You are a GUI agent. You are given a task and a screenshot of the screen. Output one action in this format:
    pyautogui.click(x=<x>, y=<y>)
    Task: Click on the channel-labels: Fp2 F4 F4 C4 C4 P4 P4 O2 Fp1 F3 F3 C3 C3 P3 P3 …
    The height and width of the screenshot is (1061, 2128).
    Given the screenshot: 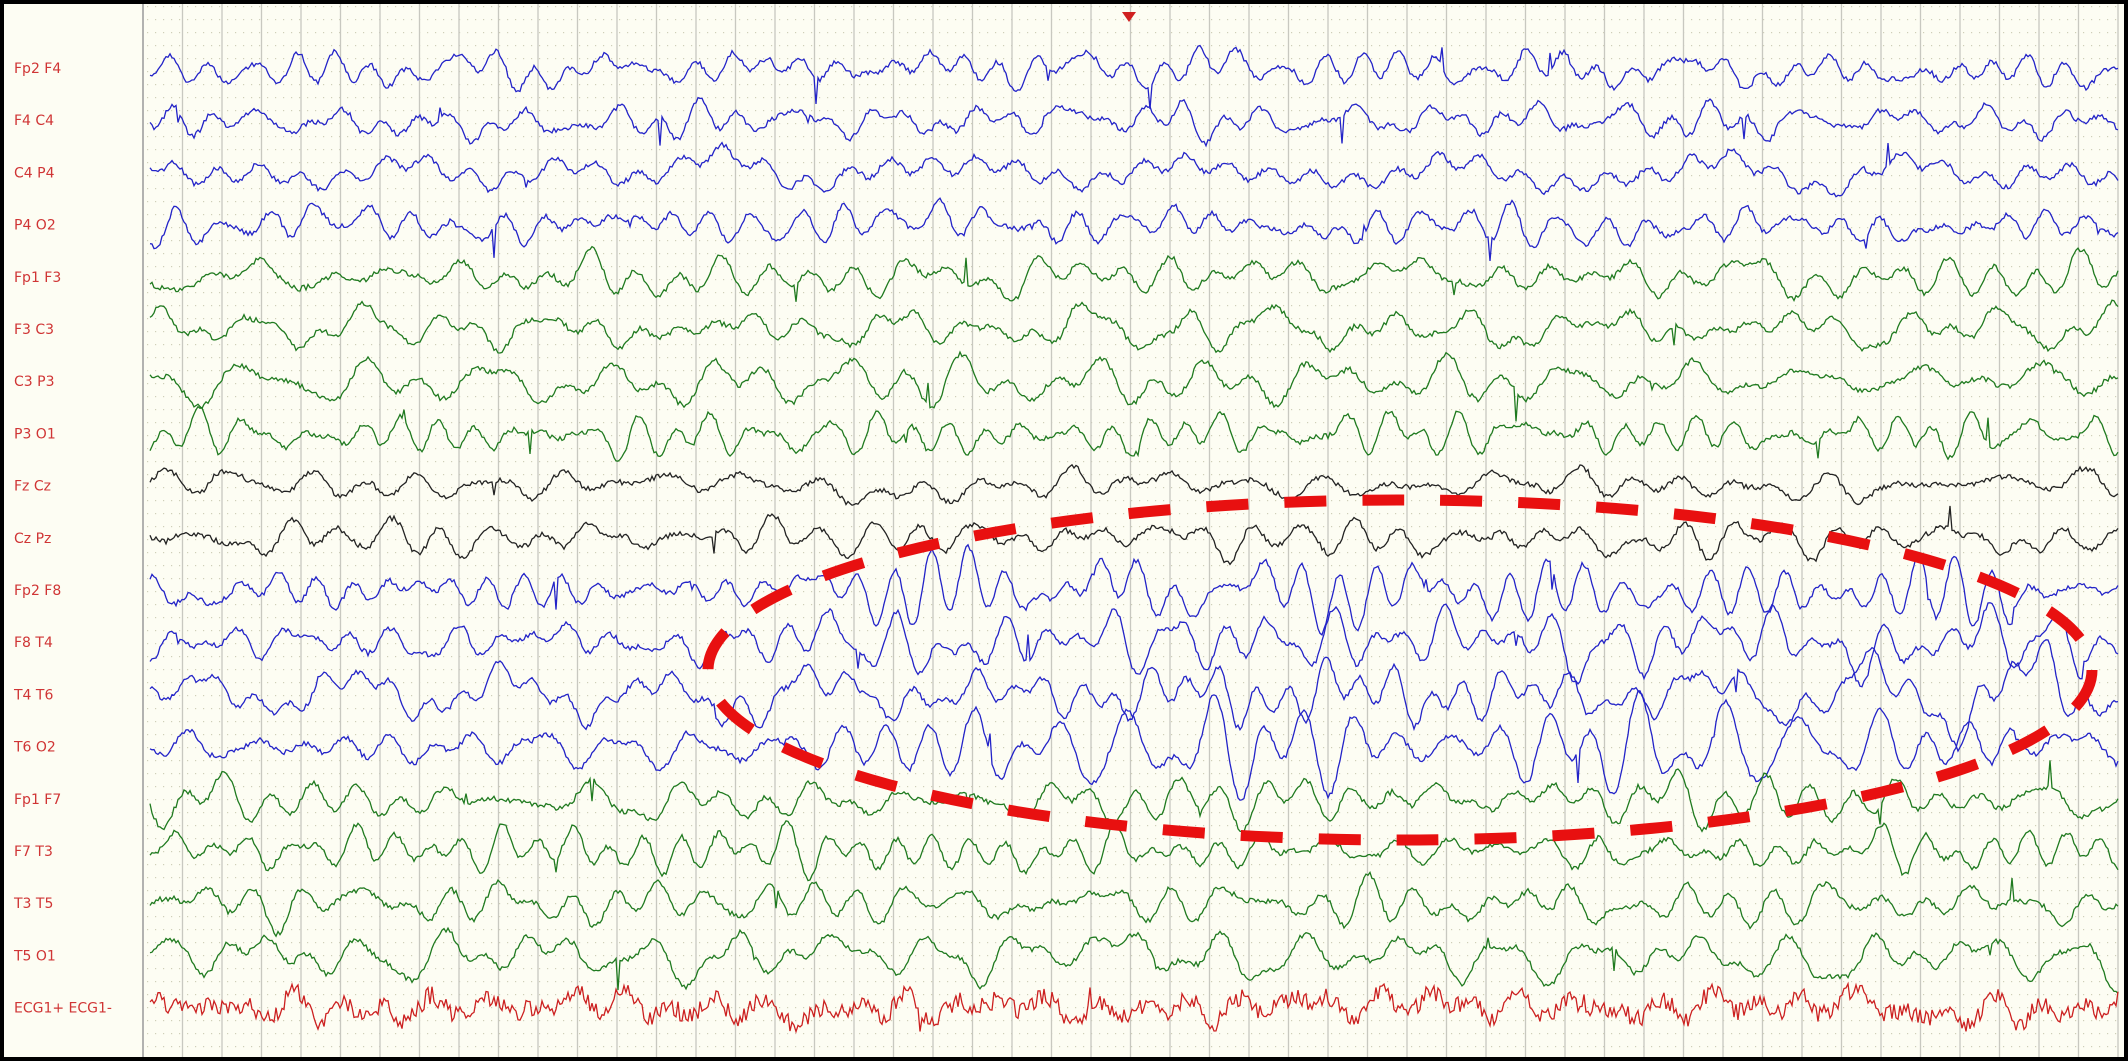 What is the action you would take?
    pyautogui.click(x=62, y=539)
    